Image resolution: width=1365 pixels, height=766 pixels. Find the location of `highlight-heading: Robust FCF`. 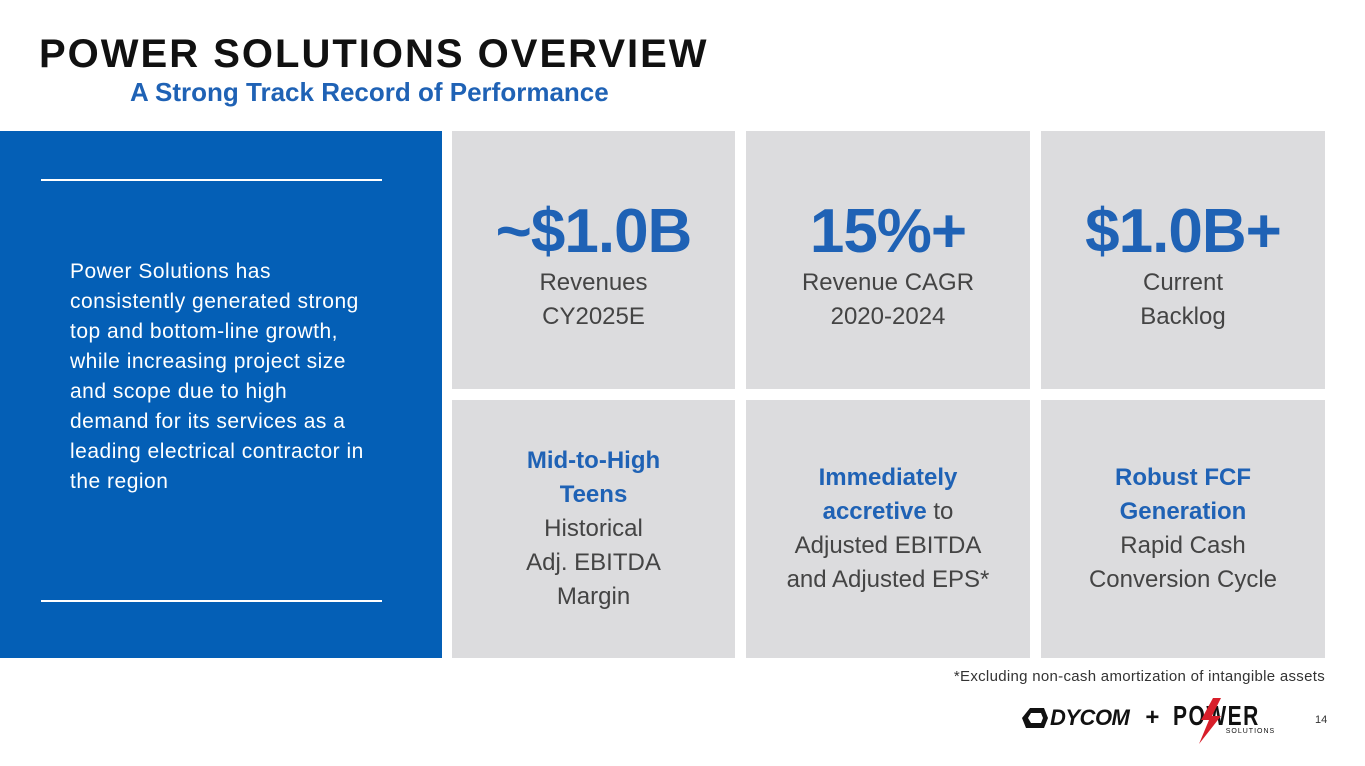

highlight-heading: Robust FCF is located at coordinates (1183, 477).